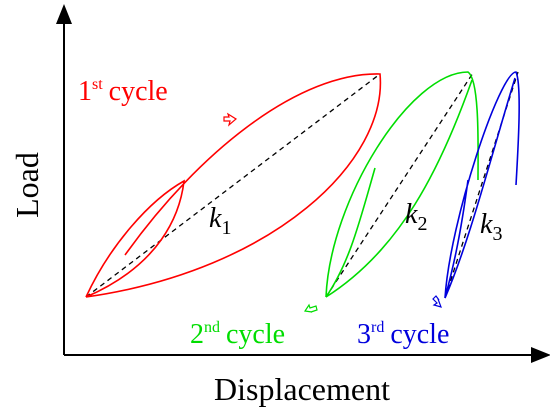 Image resolution: width=550 pixels, height=418 pixels. Describe the element at coordinates (491, 227) in the screenshot. I see `stiffness-k3-label: k3` at that location.